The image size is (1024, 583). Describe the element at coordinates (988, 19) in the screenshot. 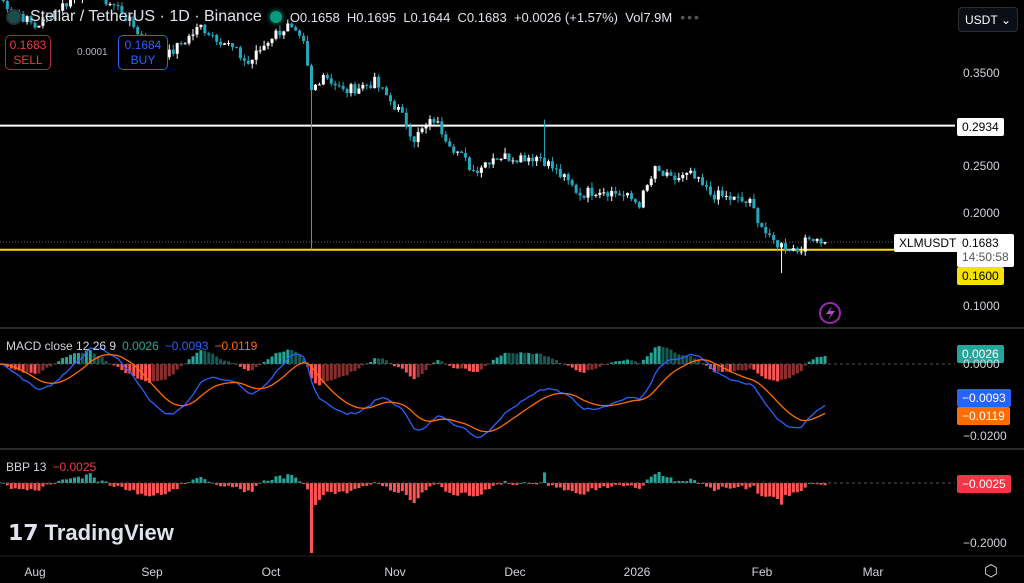

I see `currency-select: USDT ⌄` at that location.